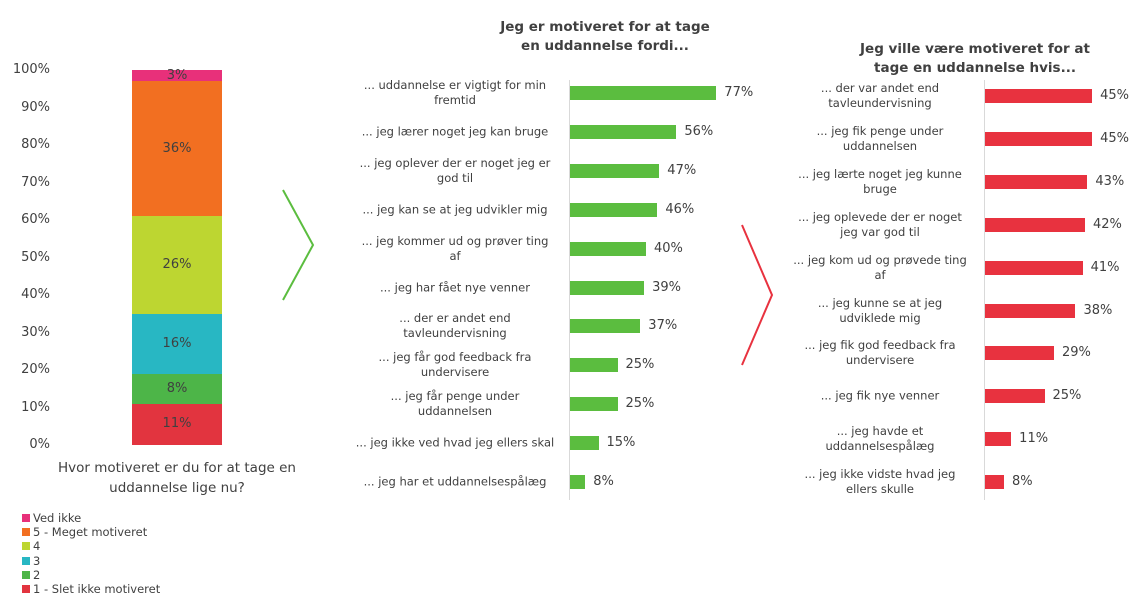 Image resolution: width=1135 pixels, height=610 pixels. What do you see at coordinates (455, 326) in the screenshot?
I see `category-label: ... der er andet end tavleundervisning` at bounding box center [455, 326].